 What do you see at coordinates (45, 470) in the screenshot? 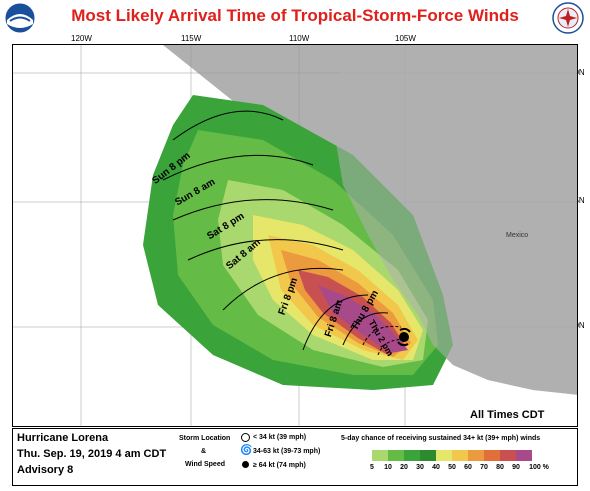
I see `advisory-number: Advisory 8` at bounding box center [45, 470].